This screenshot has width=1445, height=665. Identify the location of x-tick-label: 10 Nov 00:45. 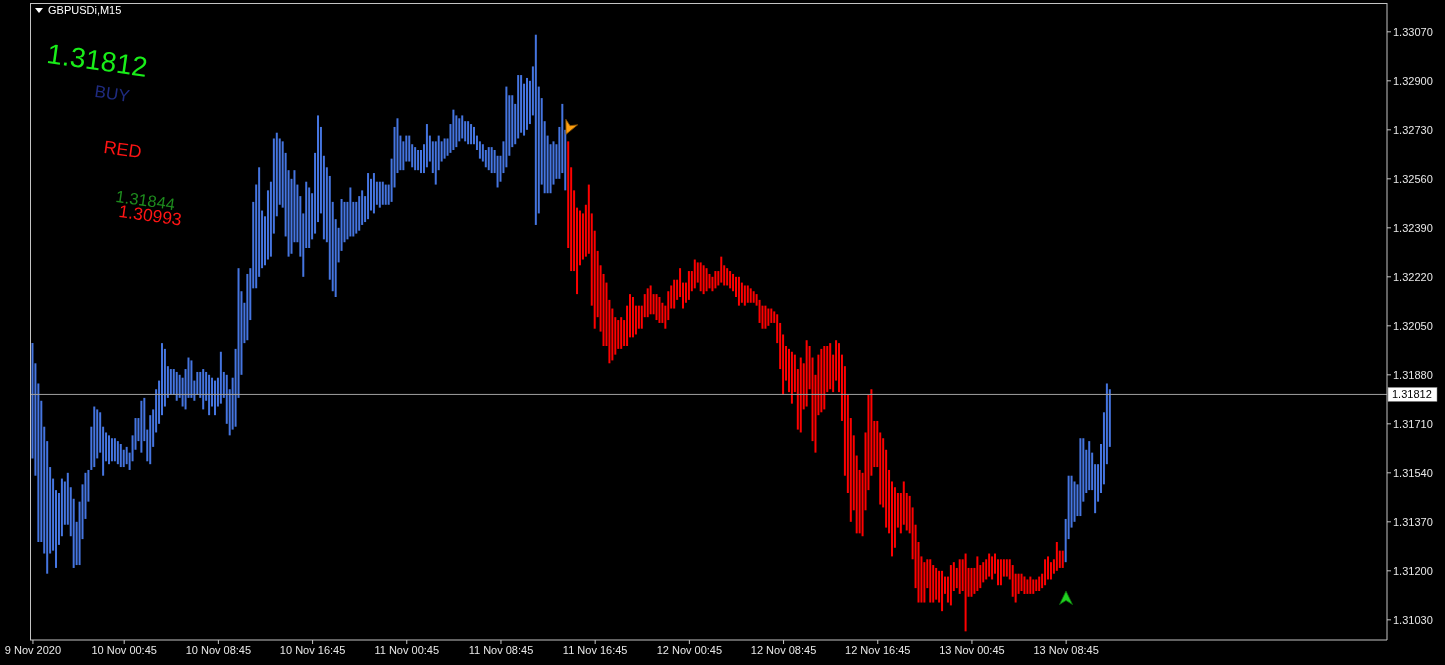
(124, 649).